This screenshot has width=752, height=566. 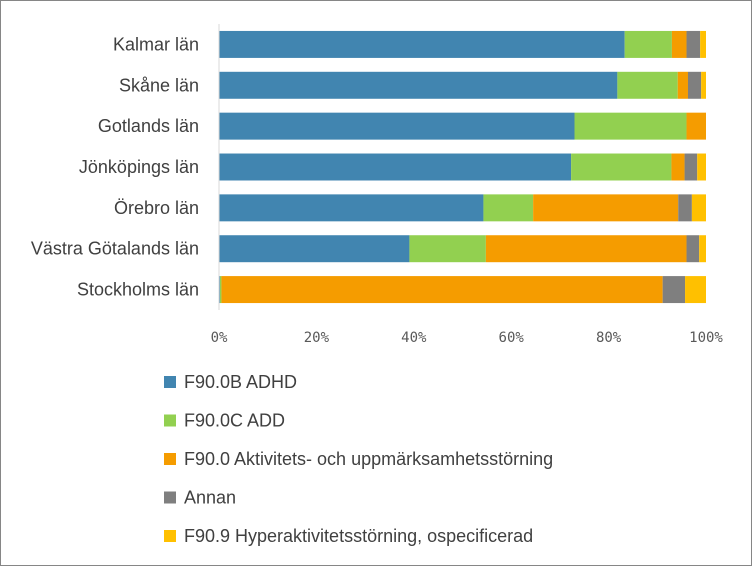 I want to click on legend-item-0: F90.0B ADHD, so click(x=230, y=382).